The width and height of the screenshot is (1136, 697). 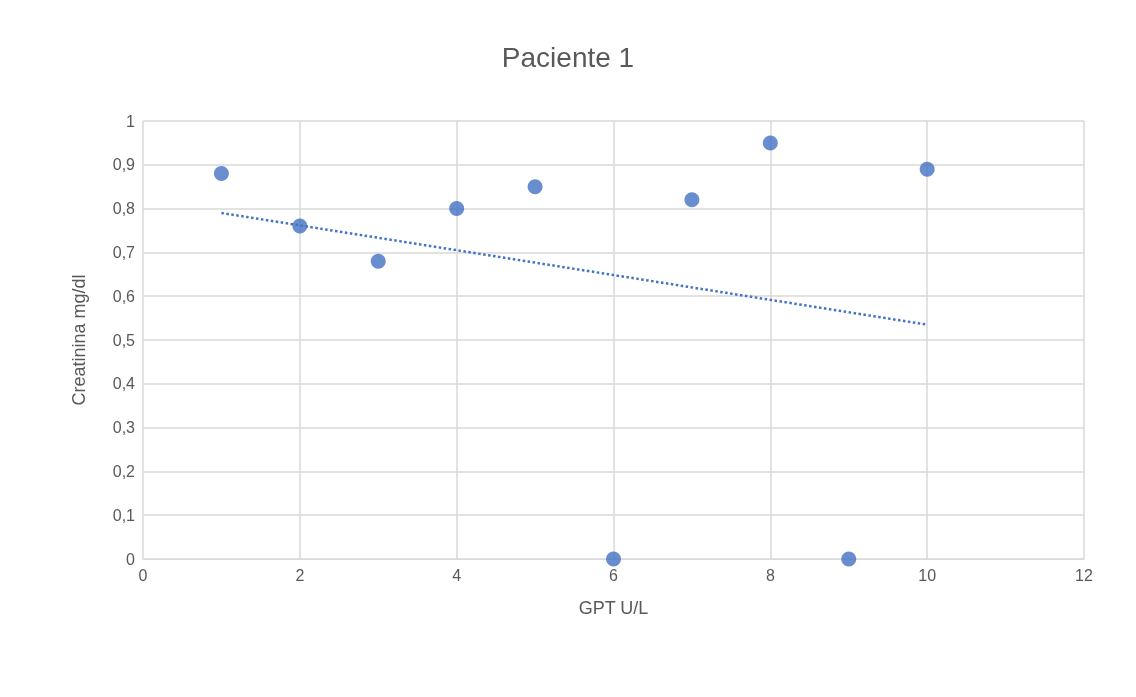 What do you see at coordinates (927, 575) in the screenshot?
I see `x-tick-label: 10` at bounding box center [927, 575].